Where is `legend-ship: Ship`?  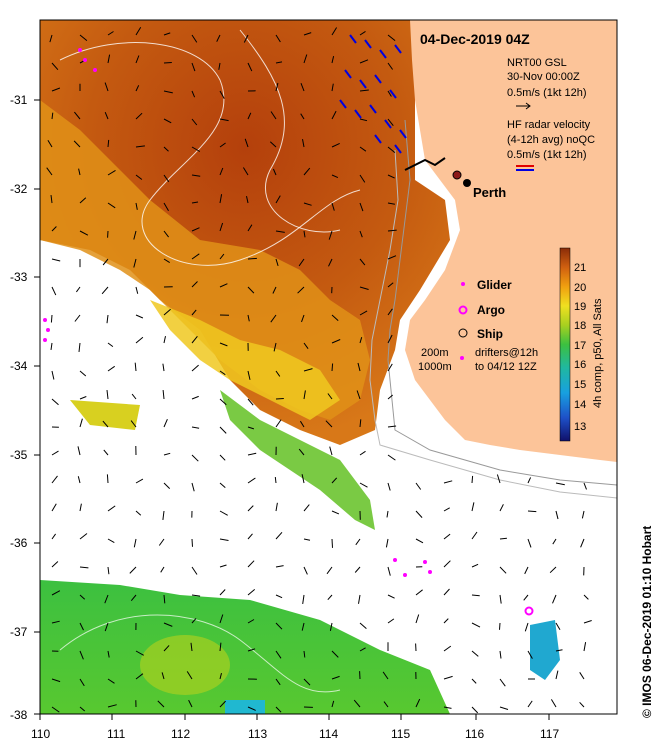 legend-ship: Ship is located at coordinates (490, 334).